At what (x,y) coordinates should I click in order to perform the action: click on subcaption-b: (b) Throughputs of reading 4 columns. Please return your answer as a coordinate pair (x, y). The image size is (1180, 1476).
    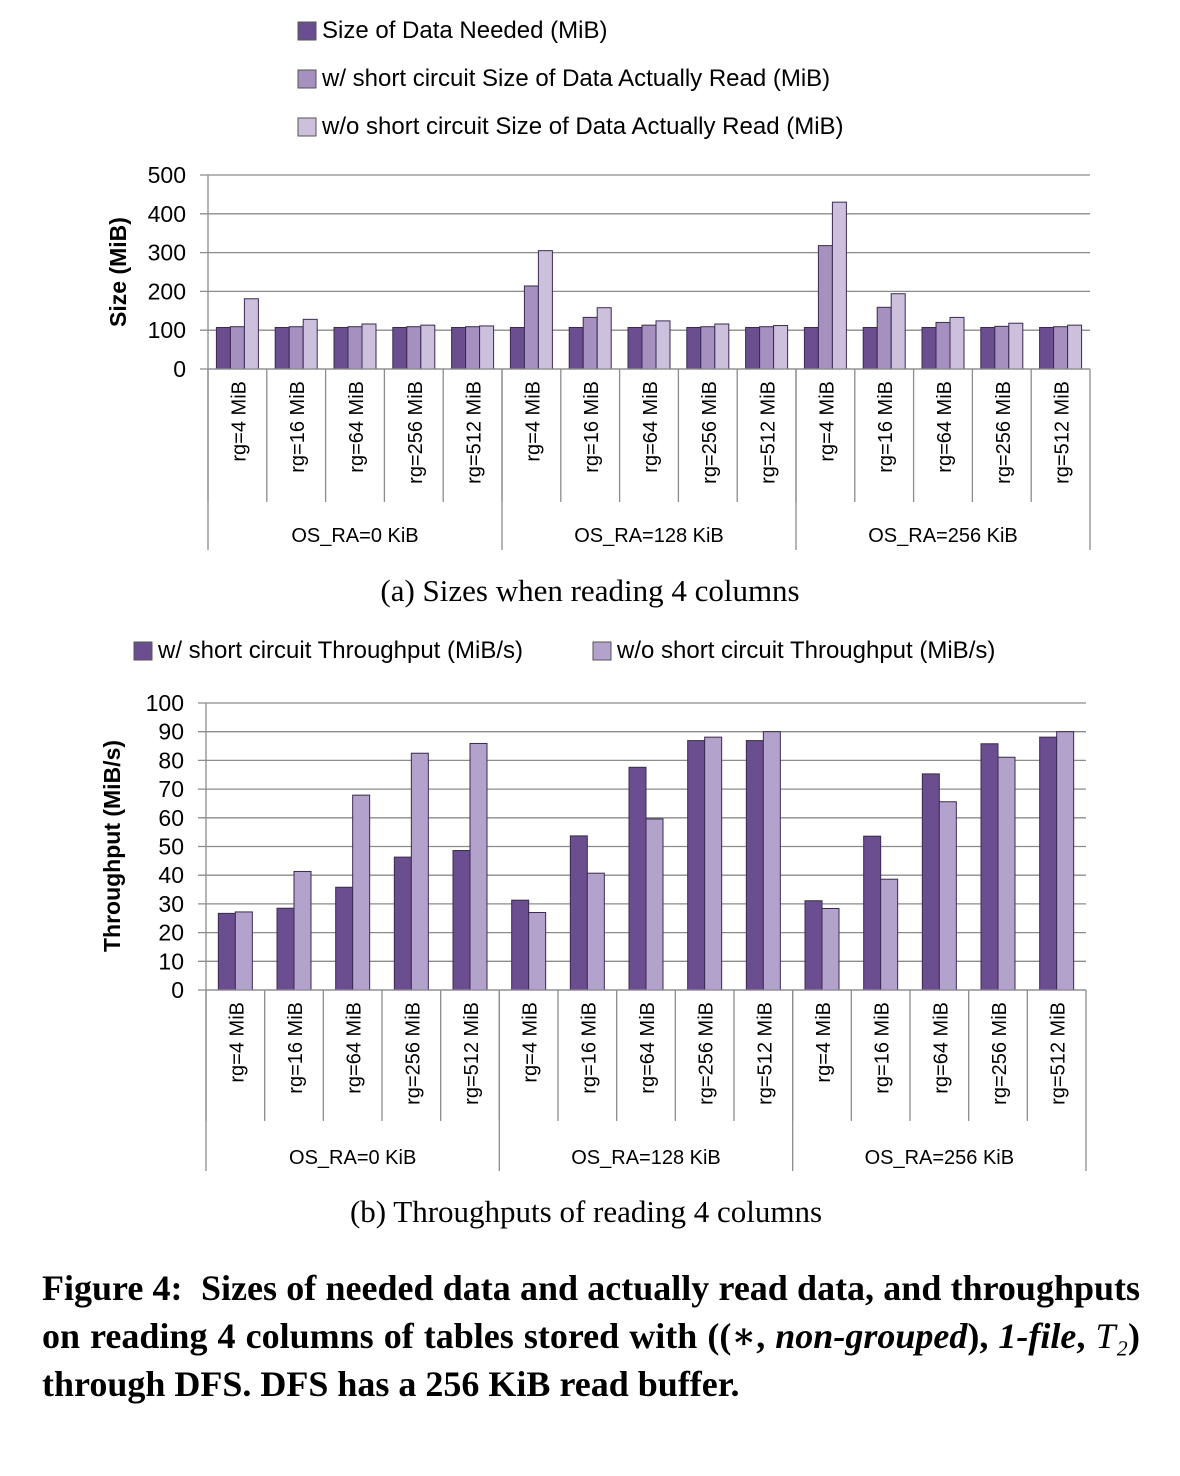
    Looking at the image, I should click on (586, 1211).